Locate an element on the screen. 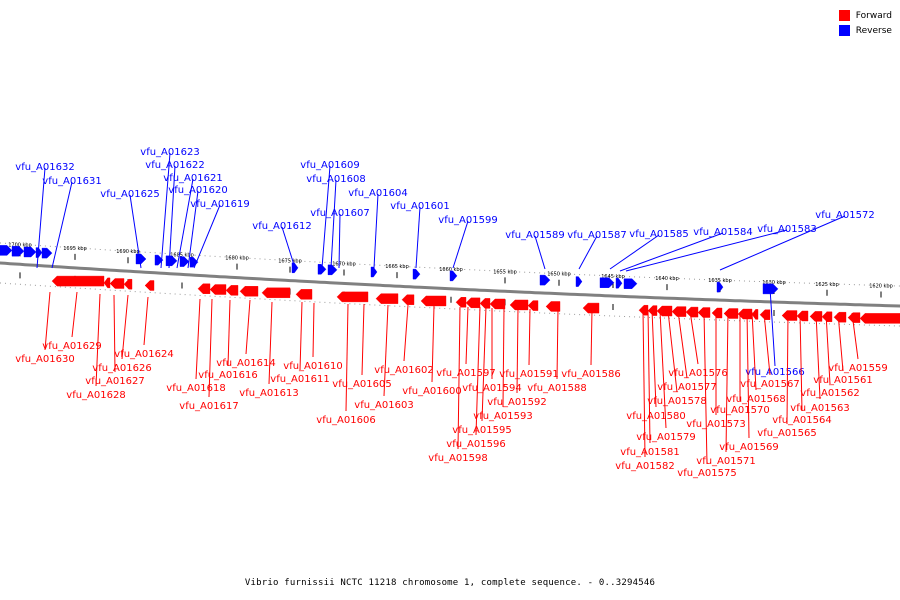 The width and height of the screenshot is (900, 600). forward-gene-label: vfu_A01600 is located at coordinates (431, 391).